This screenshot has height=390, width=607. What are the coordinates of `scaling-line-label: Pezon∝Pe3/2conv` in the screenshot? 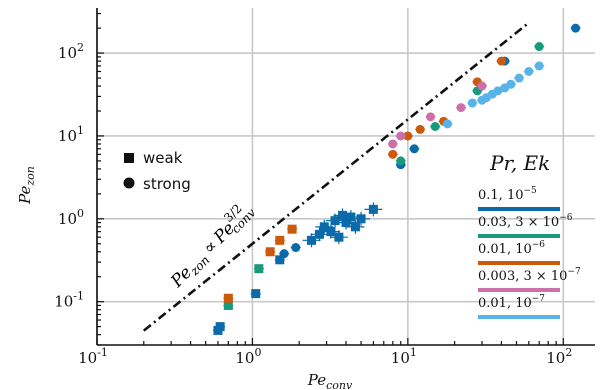 It's located at (211, 245).